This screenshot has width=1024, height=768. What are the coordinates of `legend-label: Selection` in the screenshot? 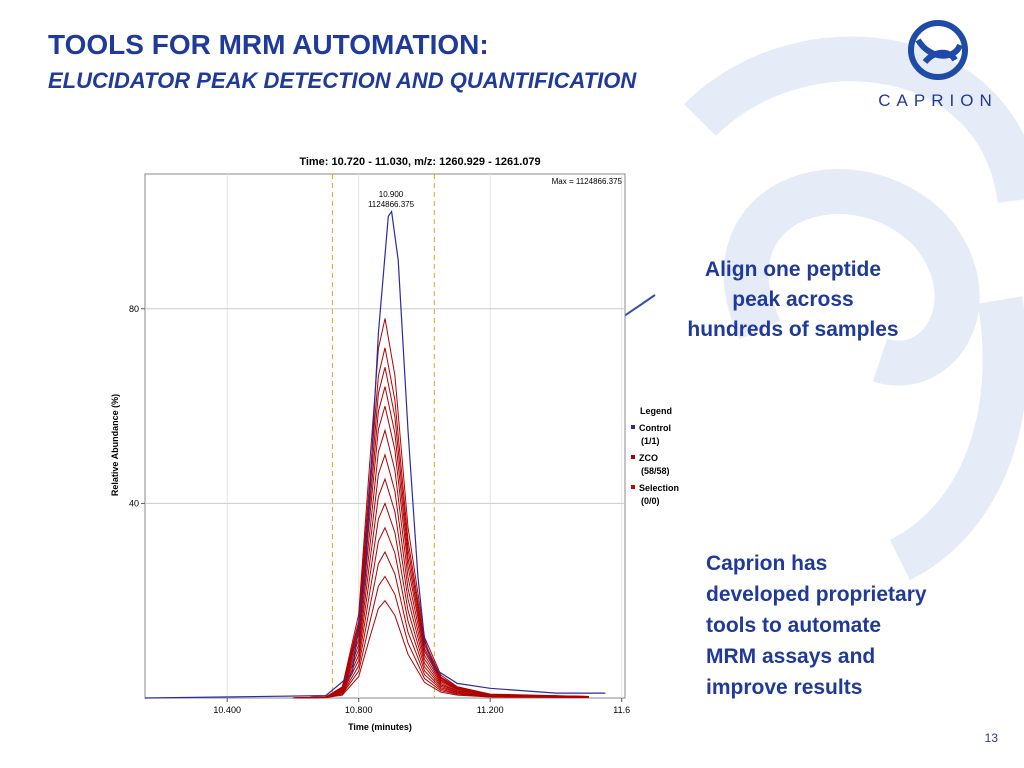 It's located at (659, 488).